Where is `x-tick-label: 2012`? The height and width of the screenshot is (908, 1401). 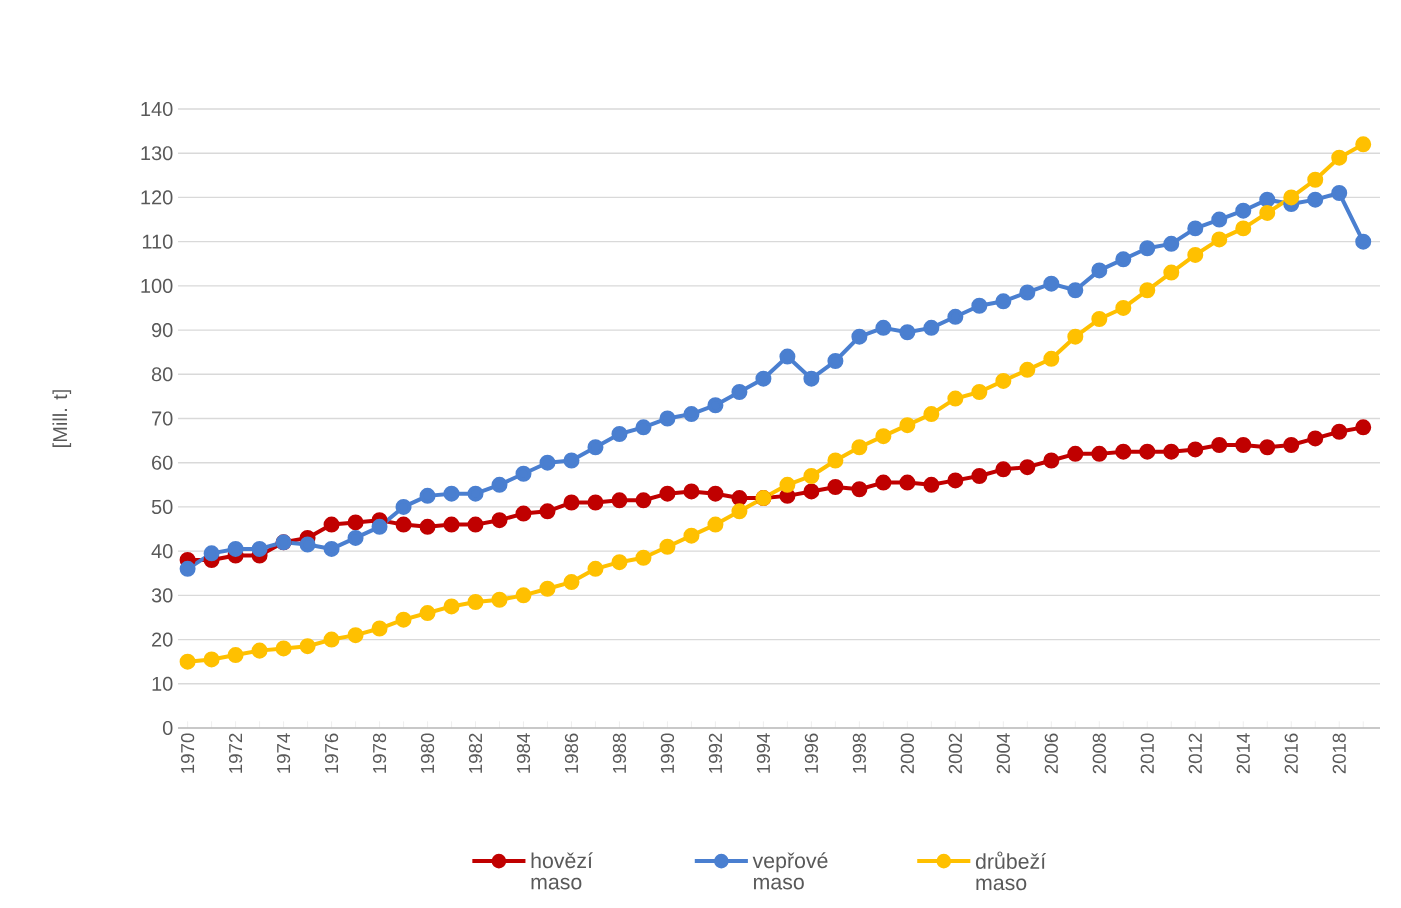
x-tick-label: 2012 is located at coordinates (1195, 753).